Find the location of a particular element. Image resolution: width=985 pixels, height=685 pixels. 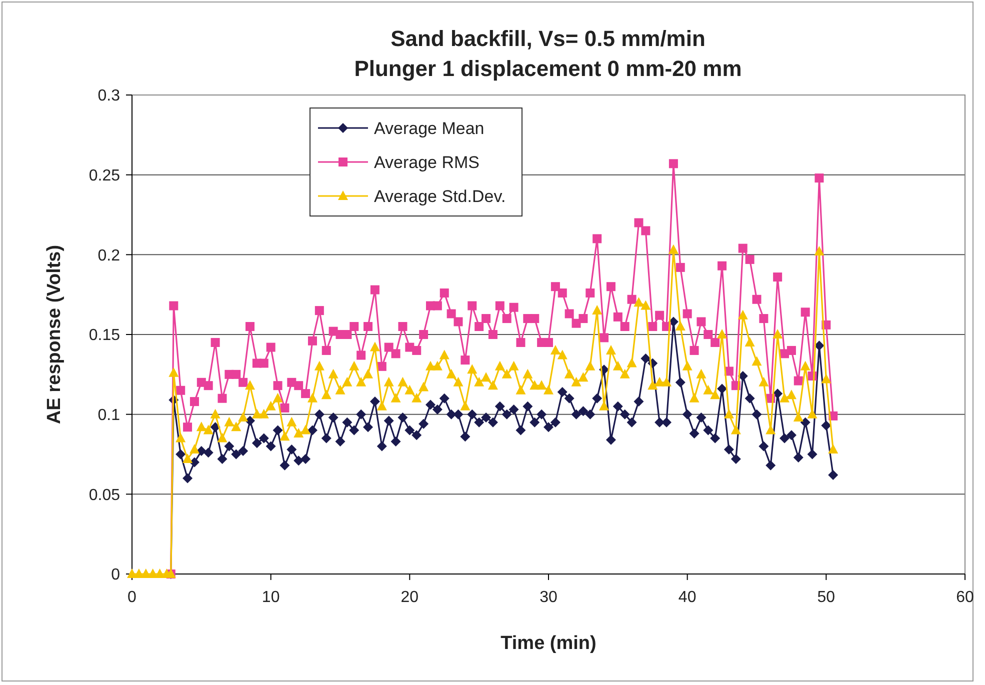

x-tick-label: 20 is located at coordinates (409, 597).